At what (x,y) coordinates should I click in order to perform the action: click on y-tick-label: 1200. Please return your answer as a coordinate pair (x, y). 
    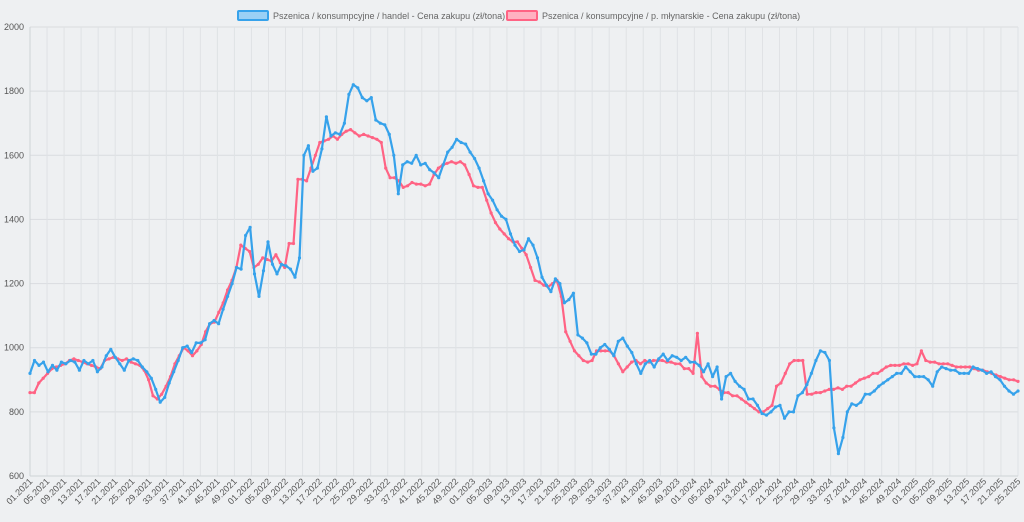
    Looking at the image, I should click on (14, 284).